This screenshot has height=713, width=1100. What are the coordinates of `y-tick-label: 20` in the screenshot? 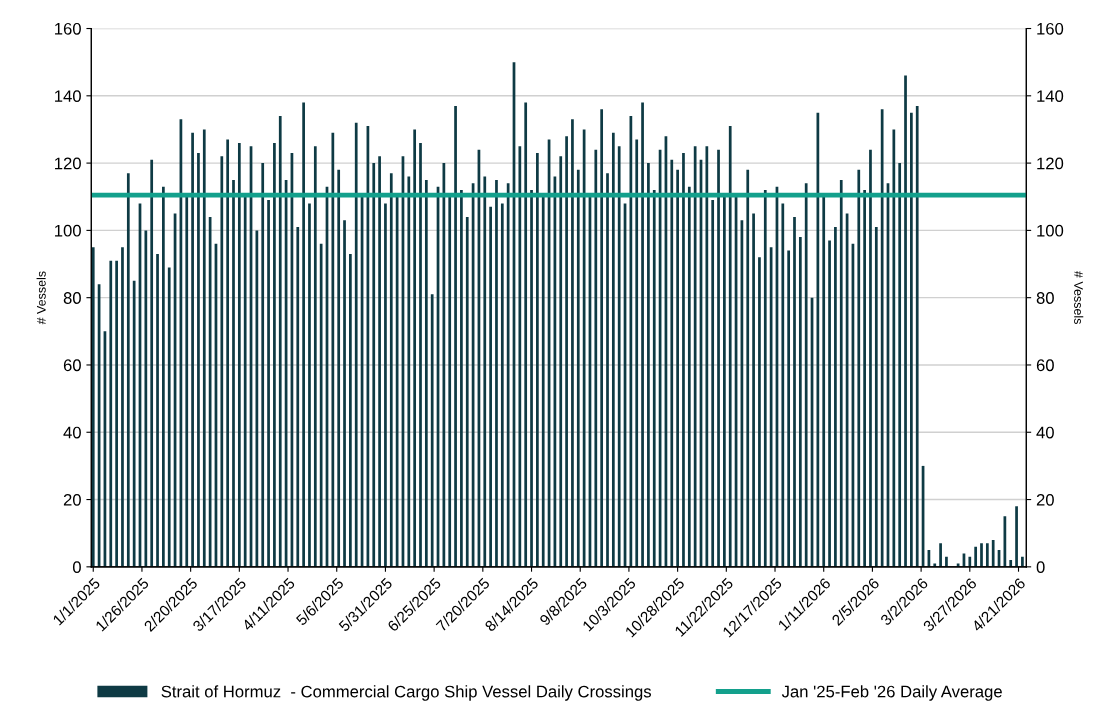 It's located at (72, 499).